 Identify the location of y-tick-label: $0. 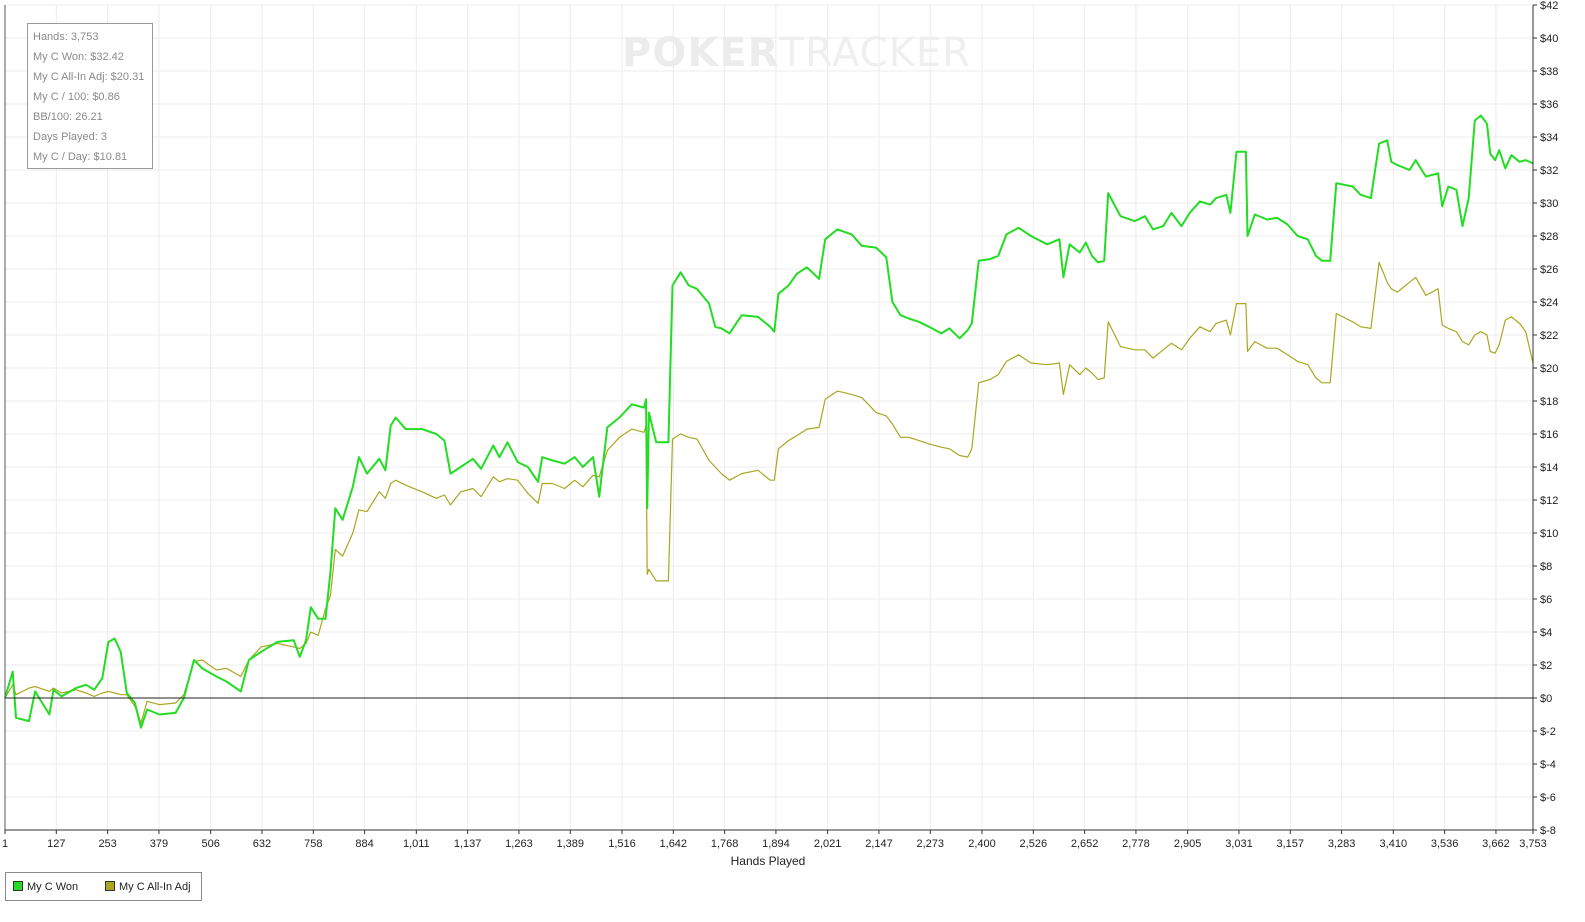
(1546, 699).